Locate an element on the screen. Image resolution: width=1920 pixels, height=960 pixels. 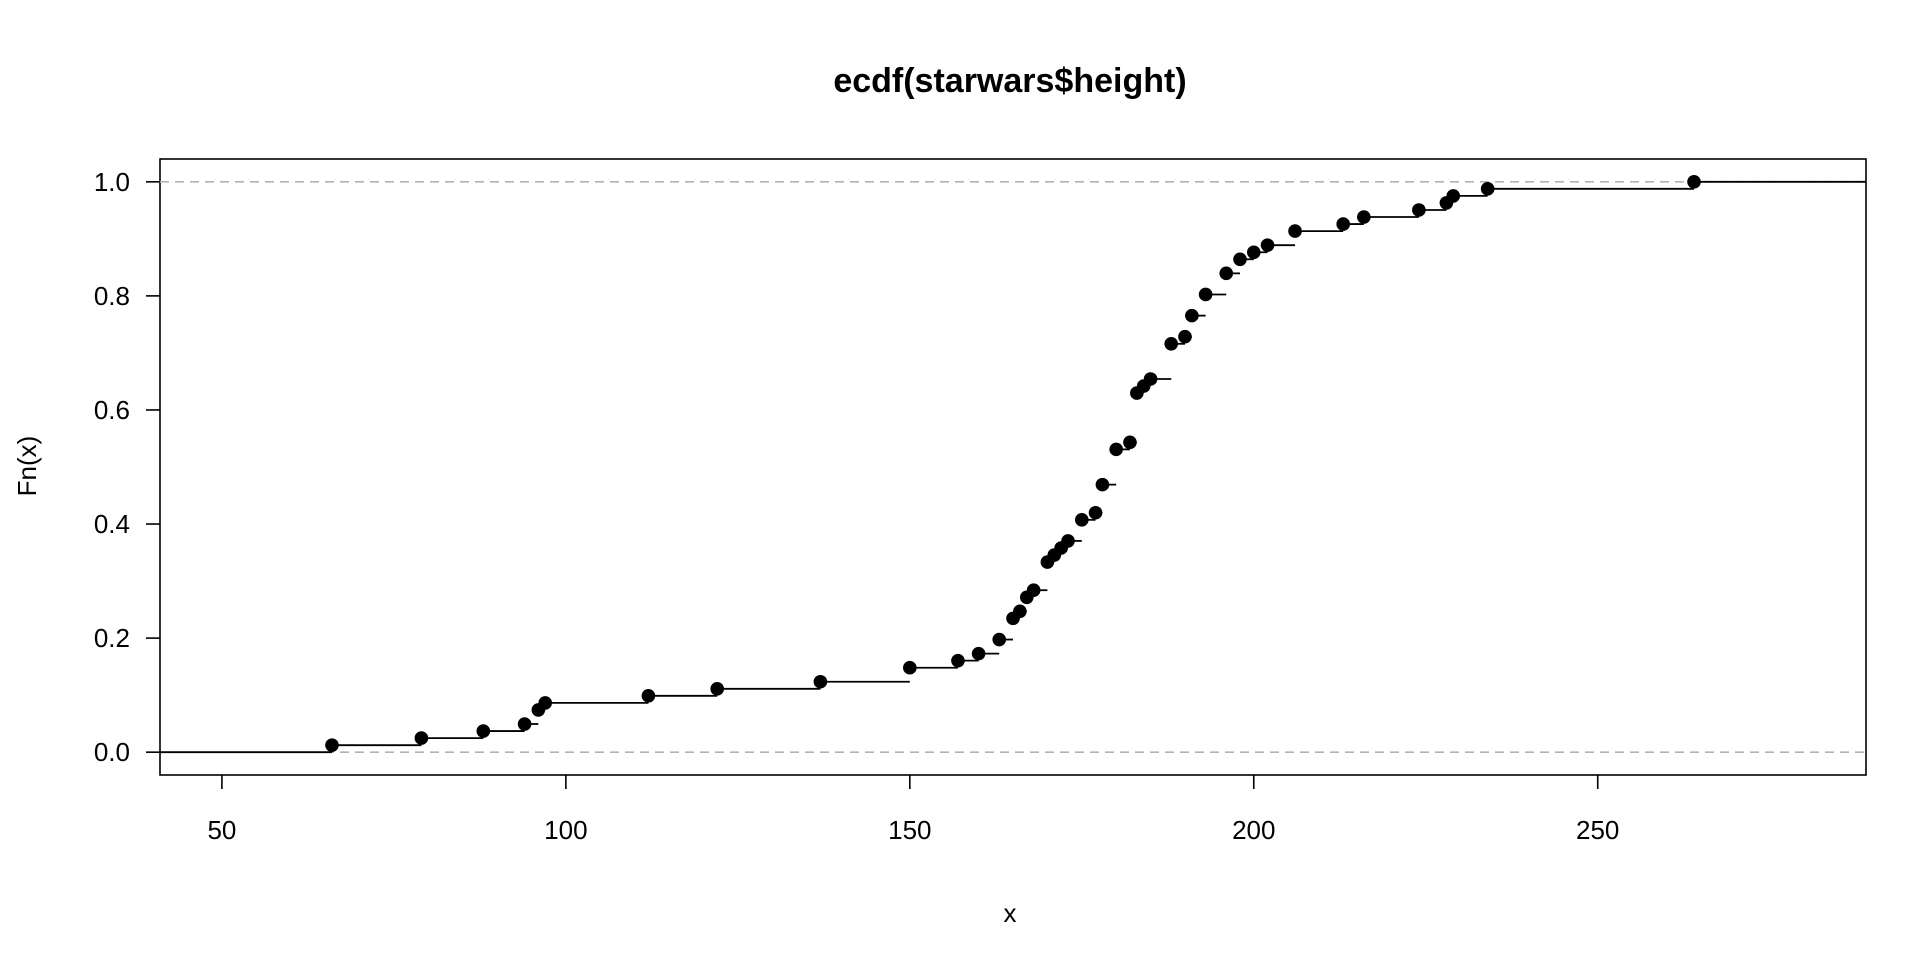
x-tick-label: 200 is located at coordinates (1253, 830).